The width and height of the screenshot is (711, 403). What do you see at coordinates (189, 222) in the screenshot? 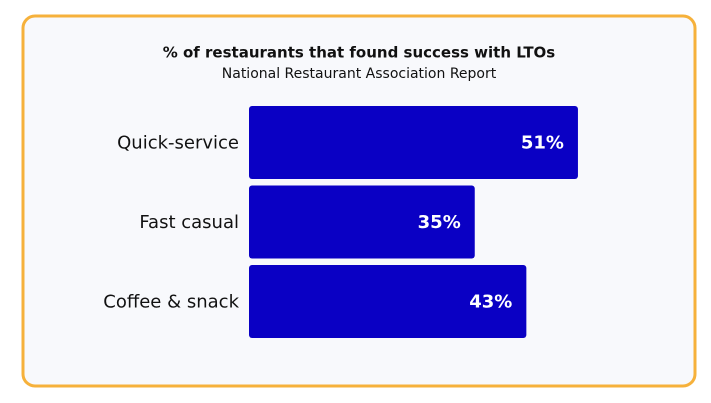
I see `category-label: Fast casual` at bounding box center [189, 222].